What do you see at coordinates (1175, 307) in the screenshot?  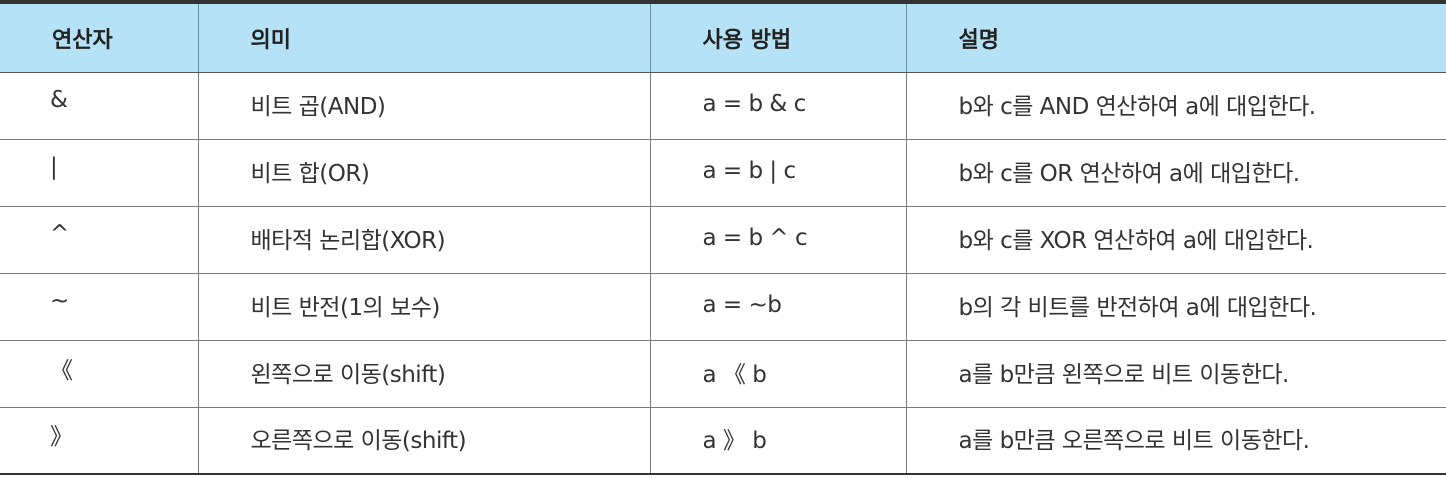 I see `description-cell: b의 각 비트를 반전하여 a에 대입한다.` at bounding box center [1175, 307].